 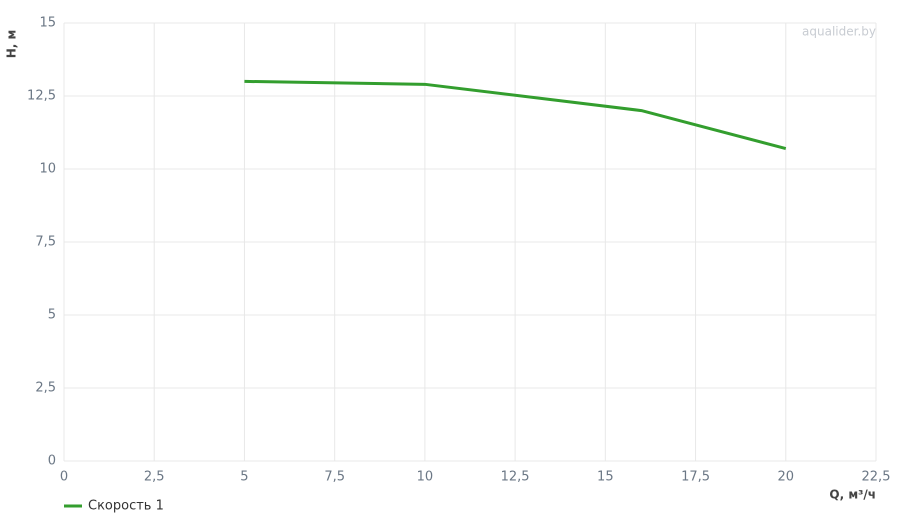 What do you see at coordinates (515, 477) in the screenshot?
I see `x-tick-label: 12,5` at bounding box center [515, 477].